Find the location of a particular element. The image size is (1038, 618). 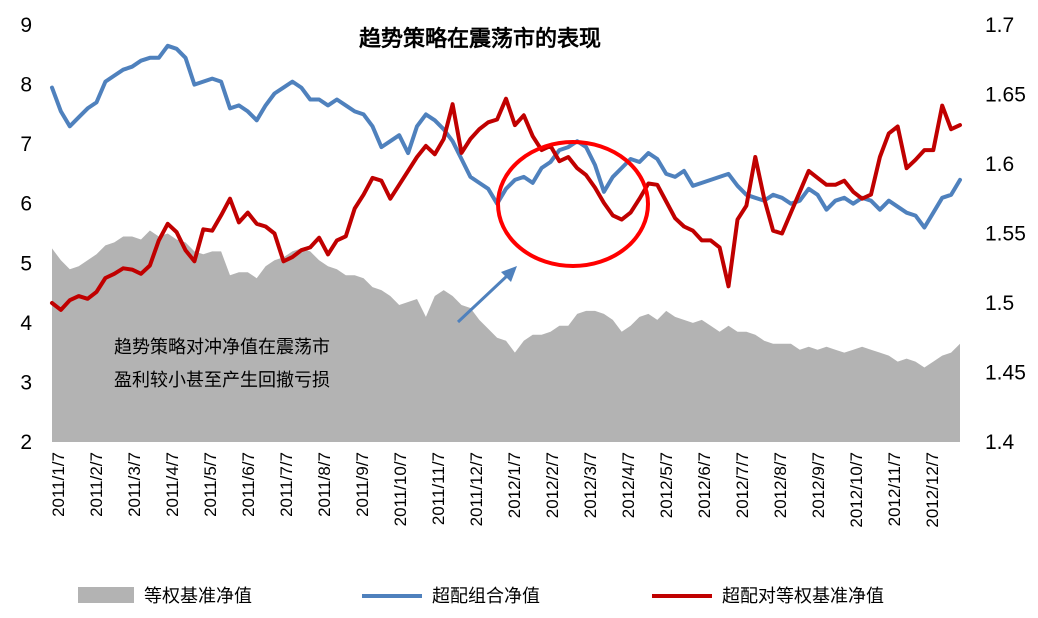

x-tick-label: 2011/1/7 is located at coordinates (58, 484).